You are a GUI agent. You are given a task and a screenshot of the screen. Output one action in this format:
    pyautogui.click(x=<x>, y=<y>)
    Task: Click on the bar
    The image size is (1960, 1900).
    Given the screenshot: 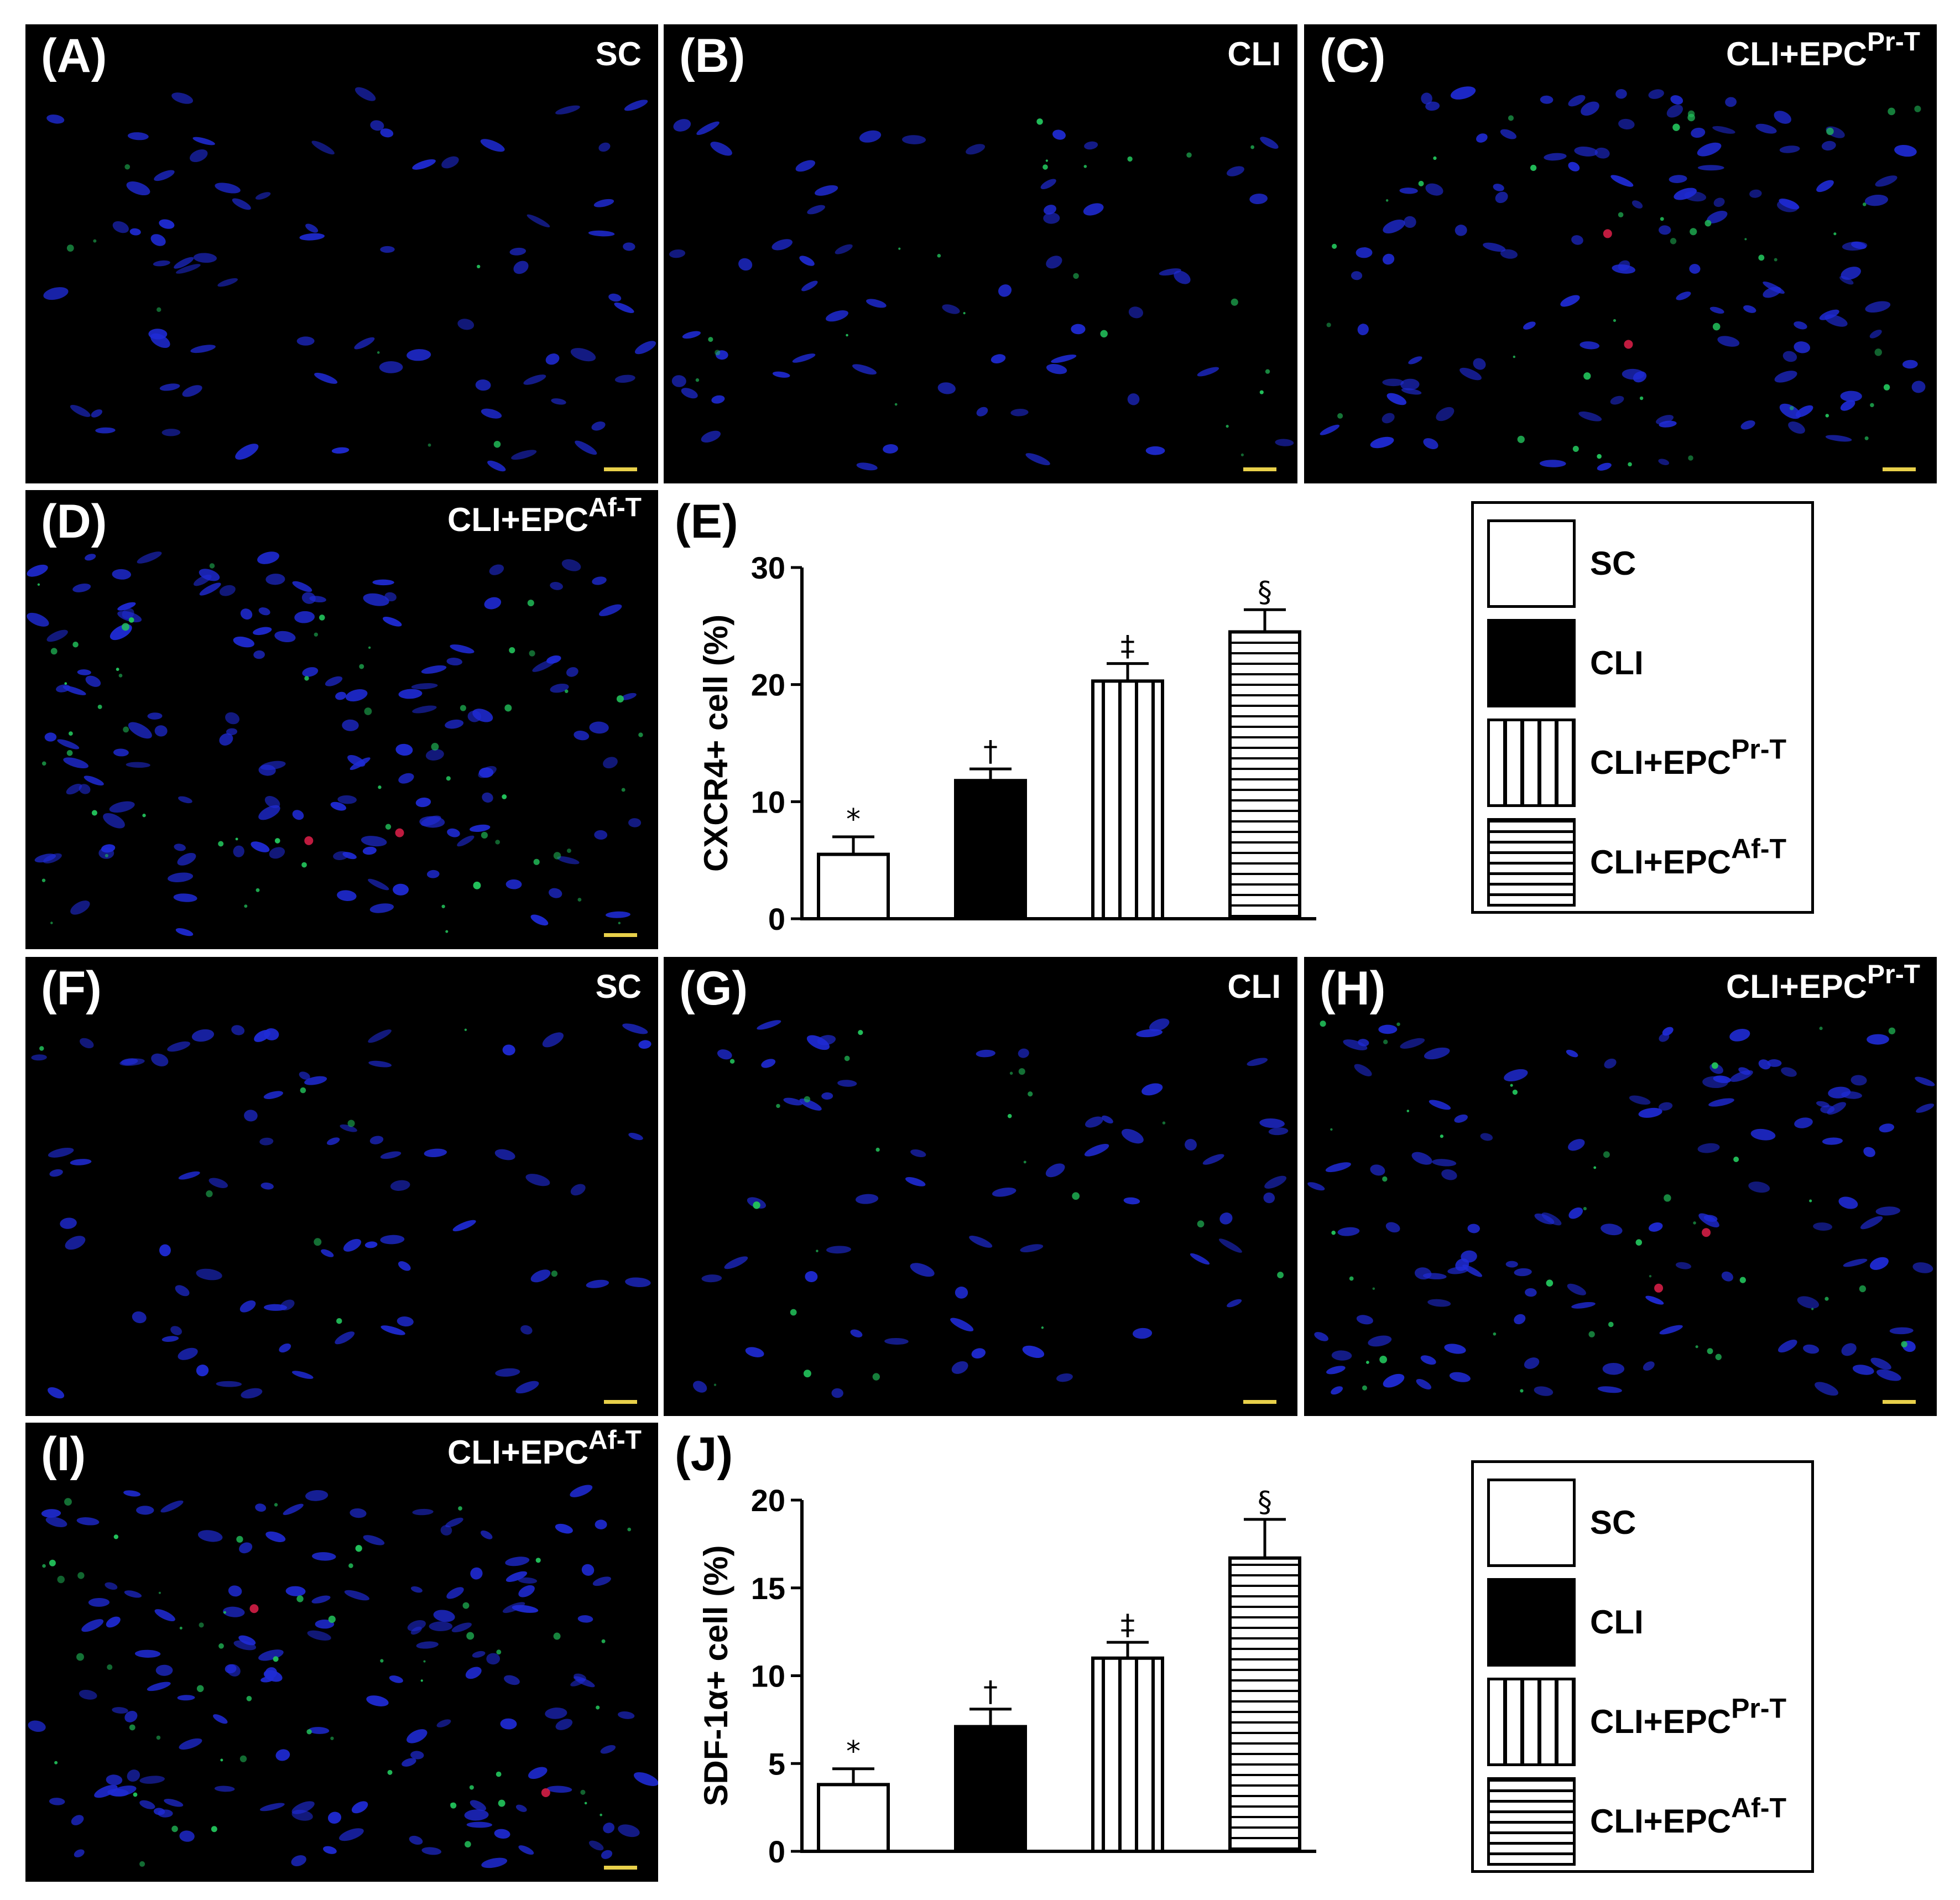 What is the action you would take?
    pyautogui.click(x=1264, y=1705)
    